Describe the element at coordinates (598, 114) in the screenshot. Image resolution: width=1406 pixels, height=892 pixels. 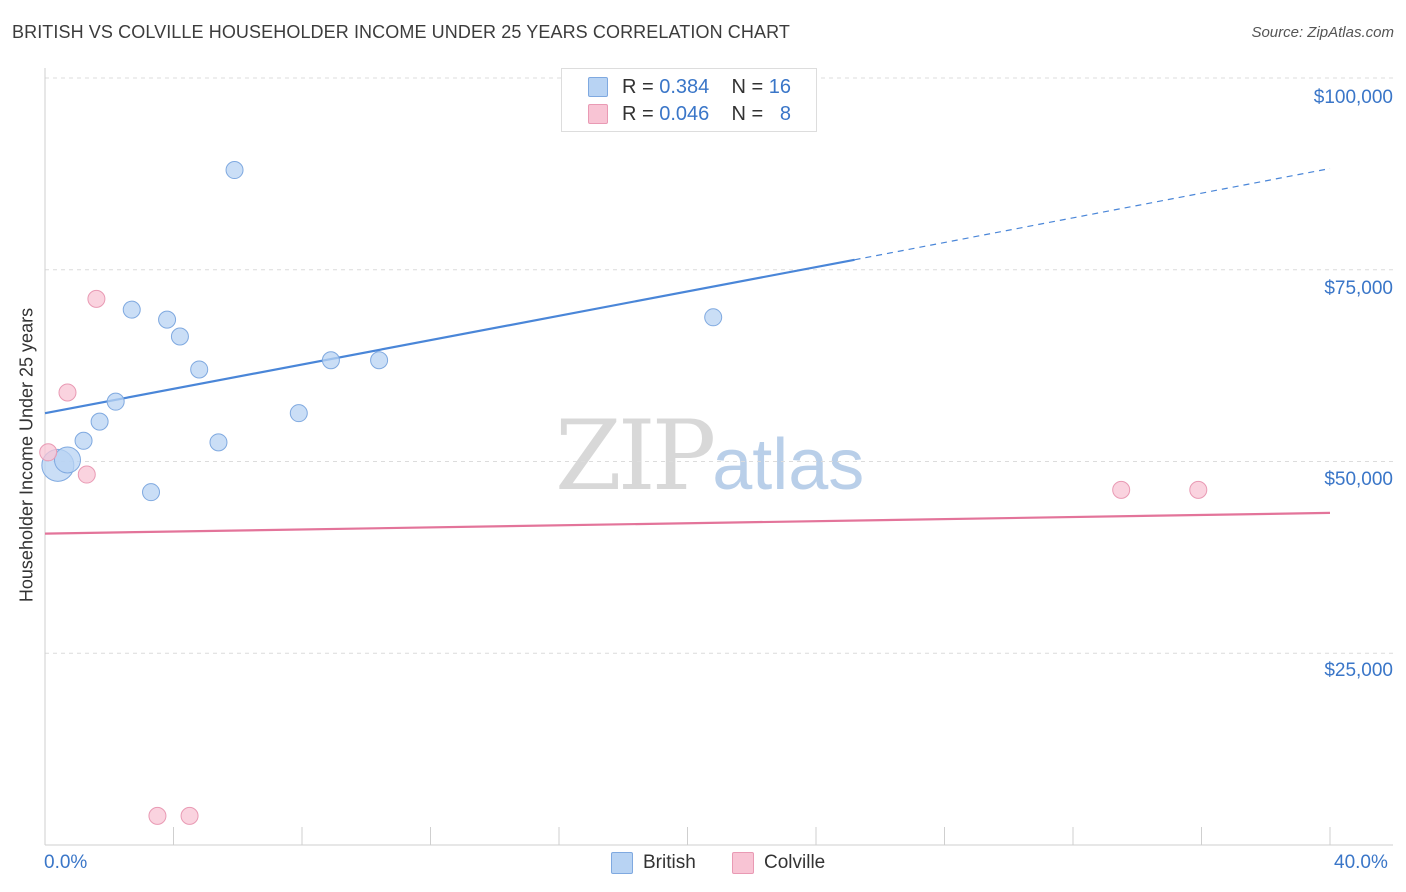
I see `colville-swatch` at that location.